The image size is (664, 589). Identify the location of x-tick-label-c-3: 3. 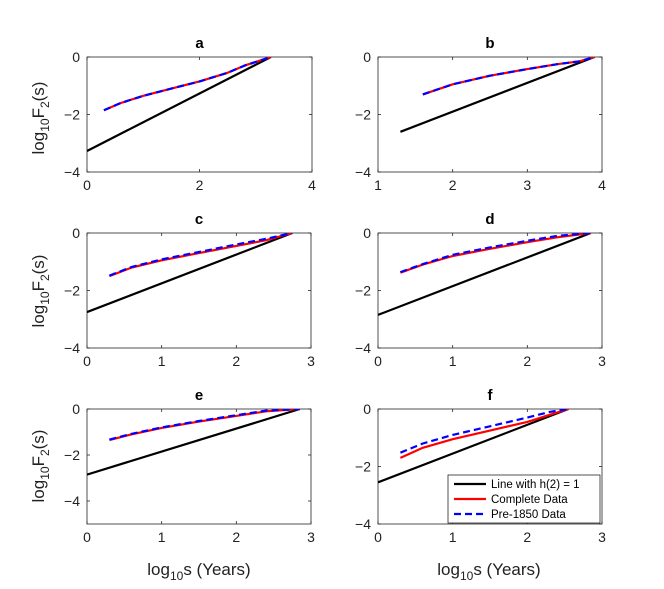
(311, 361).